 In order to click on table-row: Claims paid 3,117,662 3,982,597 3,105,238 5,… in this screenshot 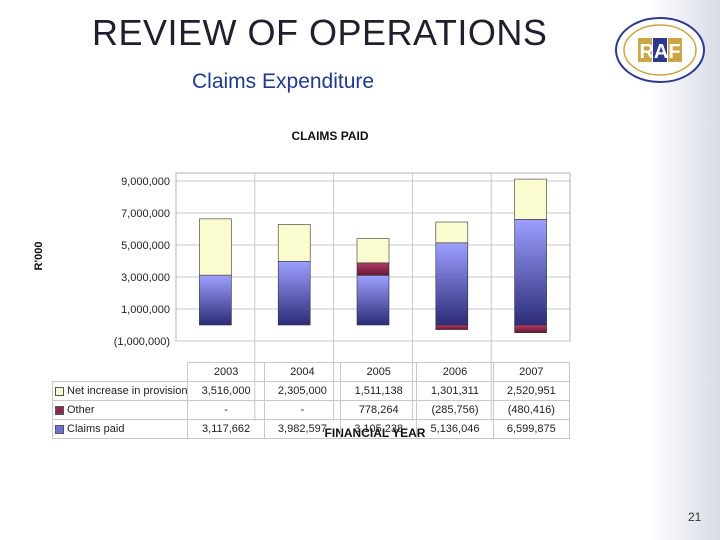, I will do `click(311, 429)`.